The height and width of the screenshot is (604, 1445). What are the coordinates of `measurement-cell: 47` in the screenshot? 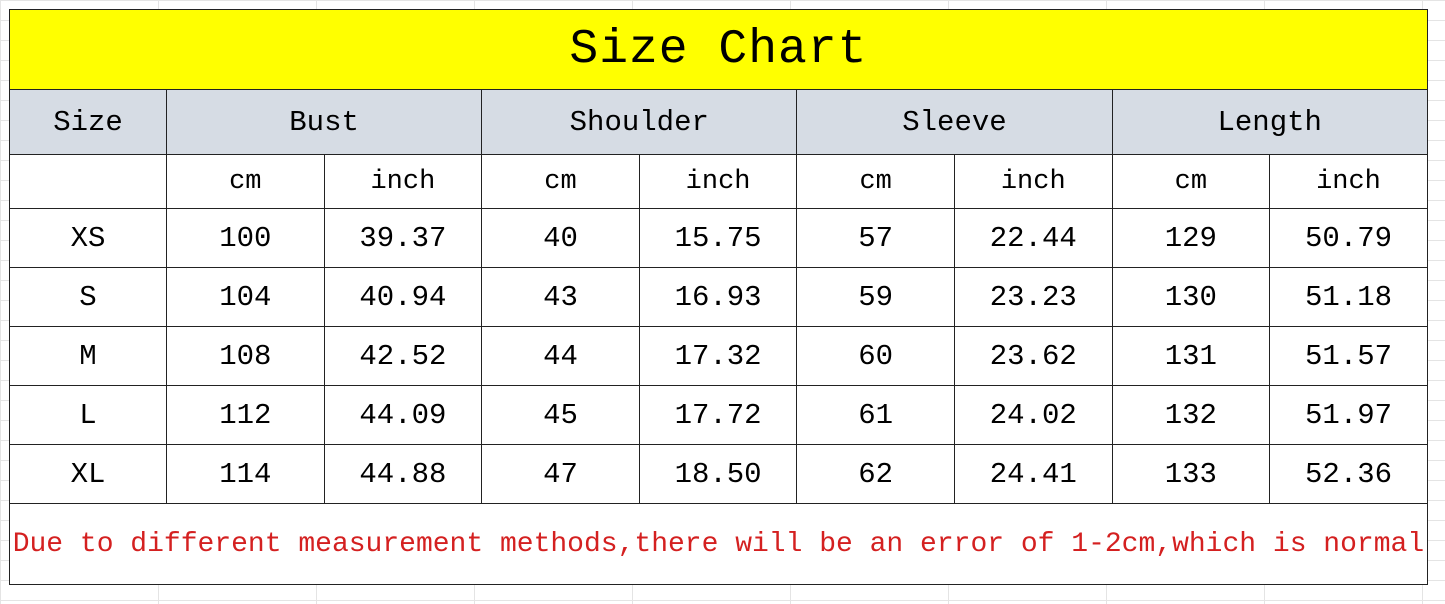 It's located at (560, 474).